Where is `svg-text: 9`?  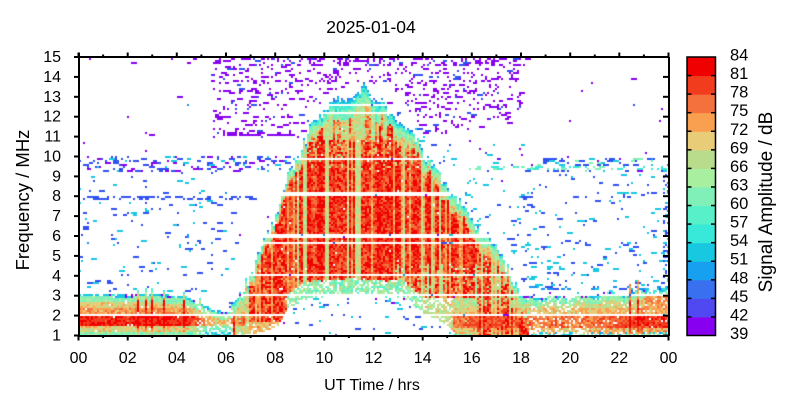
svg-text: 9 is located at coordinates (56, 176).